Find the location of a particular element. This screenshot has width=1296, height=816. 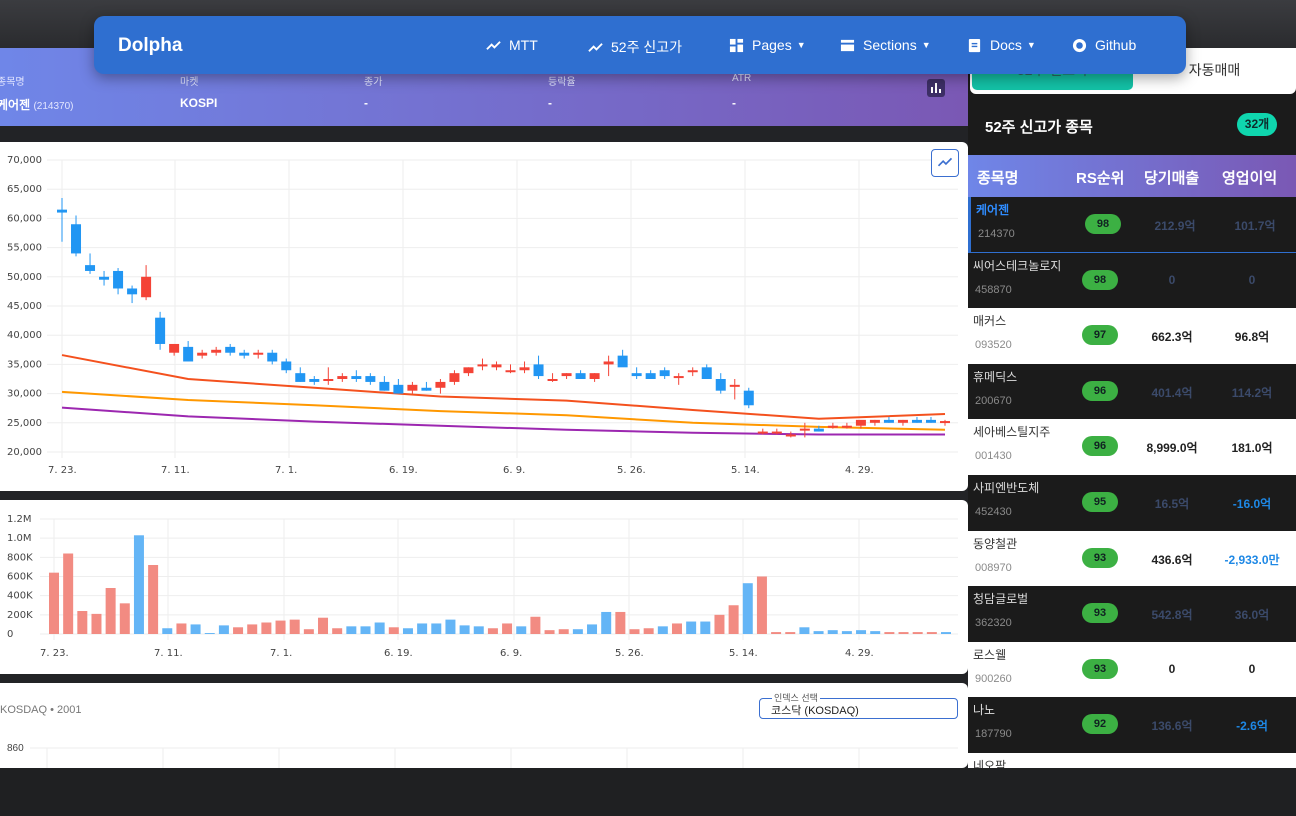

table-row: 청담글로벌 362320 93 542.8억 36.0억 is located at coordinates (1132, 614).